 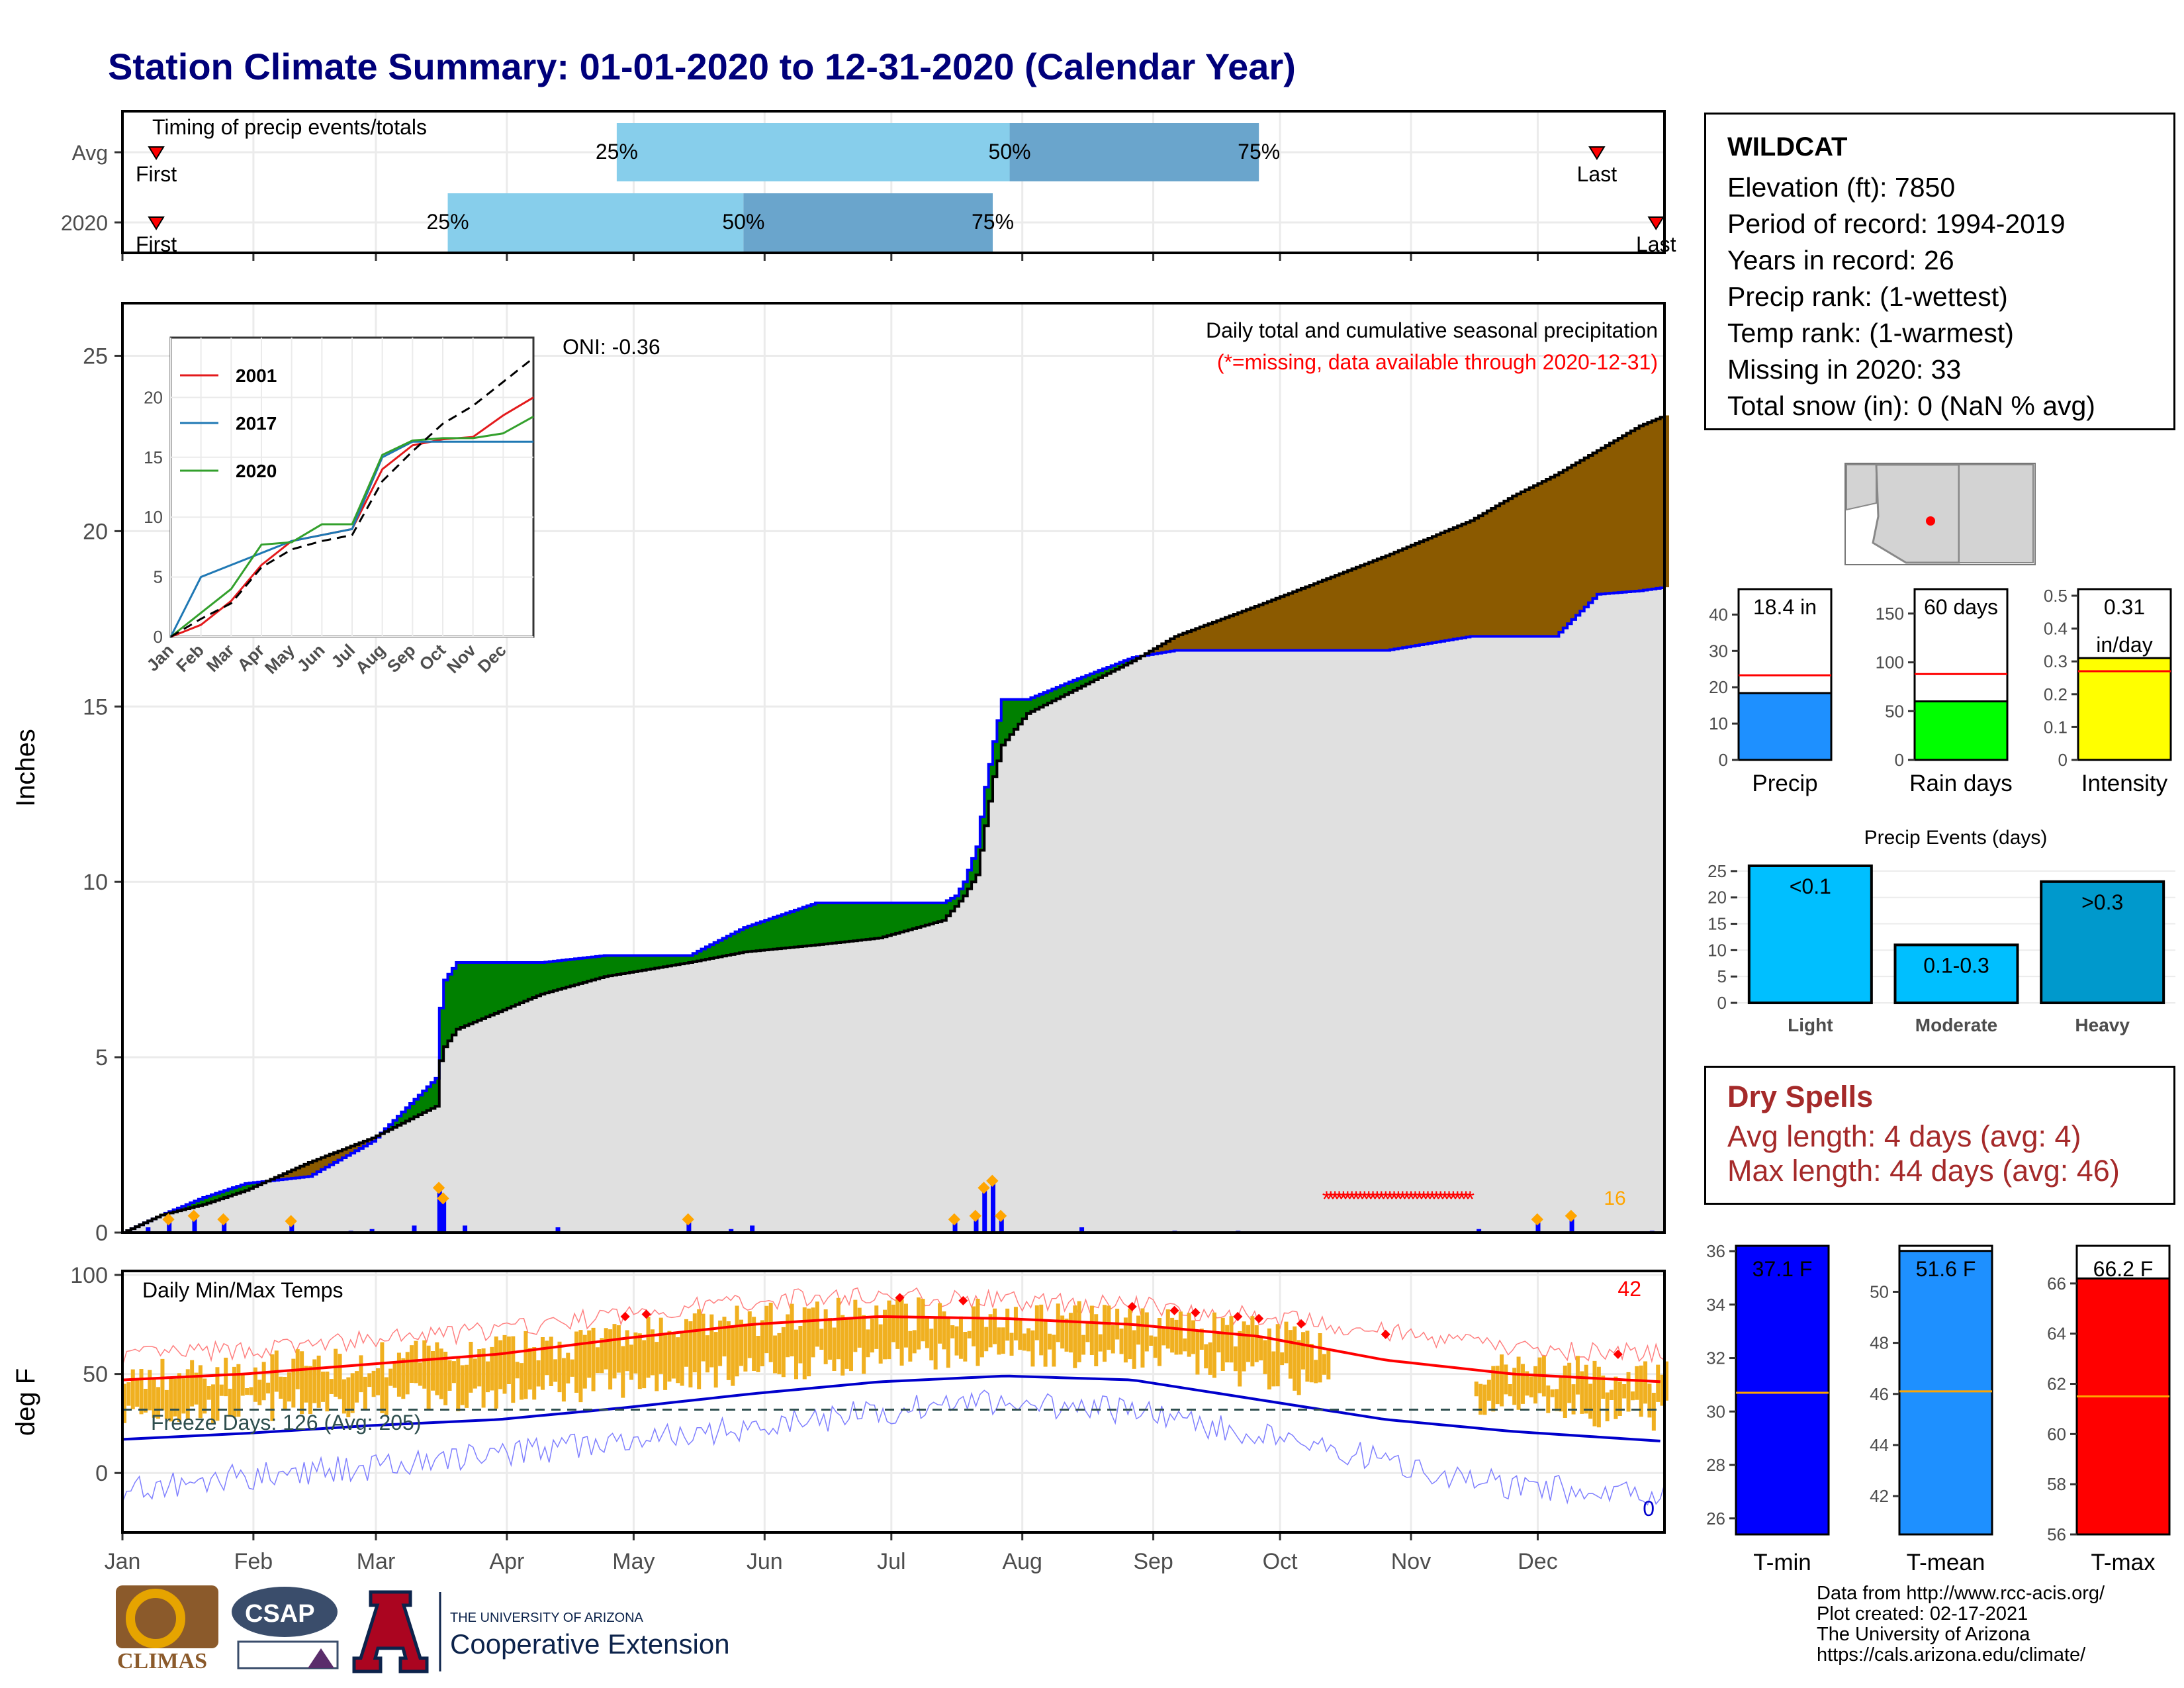 What do you see at coordinates (162, 1661) in the screenshot?
I see `climas-logo-text: CLIMAS` at bounding box center [162, 1661].